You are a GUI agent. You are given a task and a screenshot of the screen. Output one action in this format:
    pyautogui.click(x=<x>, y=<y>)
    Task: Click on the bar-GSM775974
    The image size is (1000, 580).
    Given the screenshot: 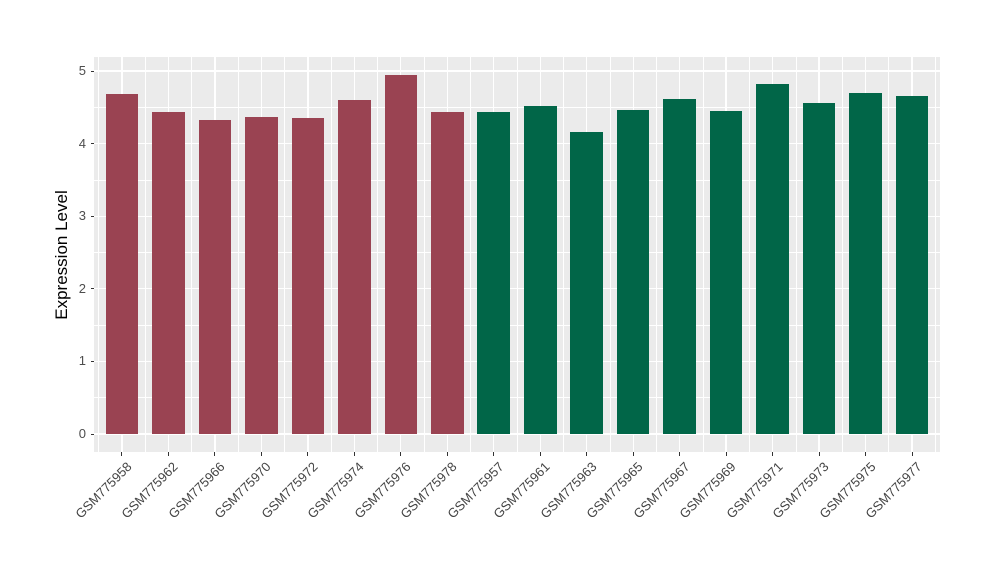 What is the action you would take?
    pyautogui.click(x=354, y=267)
    